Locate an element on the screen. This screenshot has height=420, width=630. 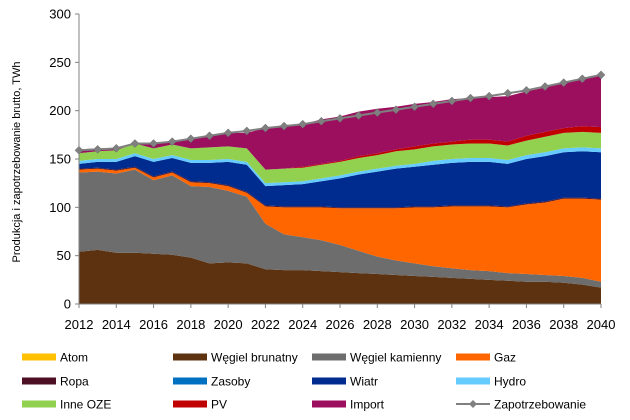
area-inne-oze is located at coordinates (340, 157).